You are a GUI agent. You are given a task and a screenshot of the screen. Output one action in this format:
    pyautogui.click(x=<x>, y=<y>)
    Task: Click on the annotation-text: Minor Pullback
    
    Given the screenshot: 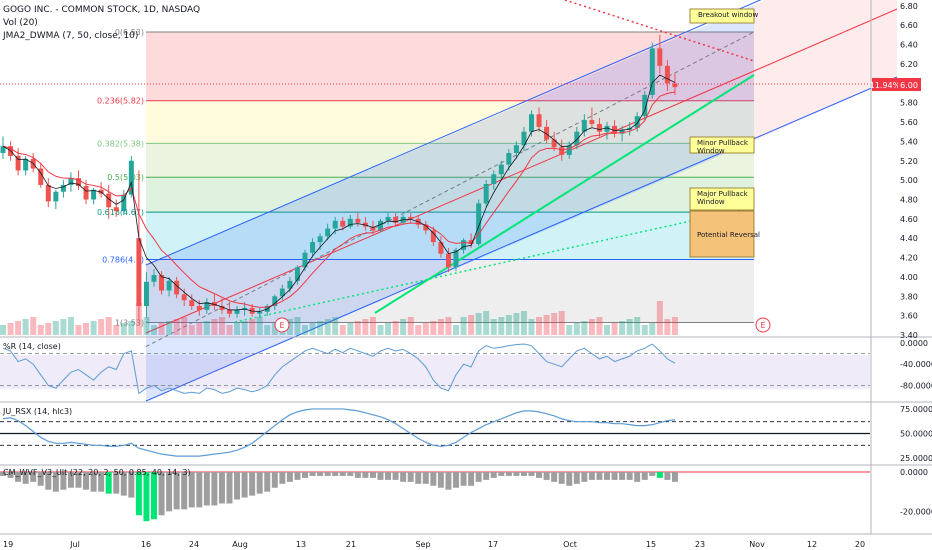 What is the action you would take?
    pyautogui.click(x=723, y=143)
    